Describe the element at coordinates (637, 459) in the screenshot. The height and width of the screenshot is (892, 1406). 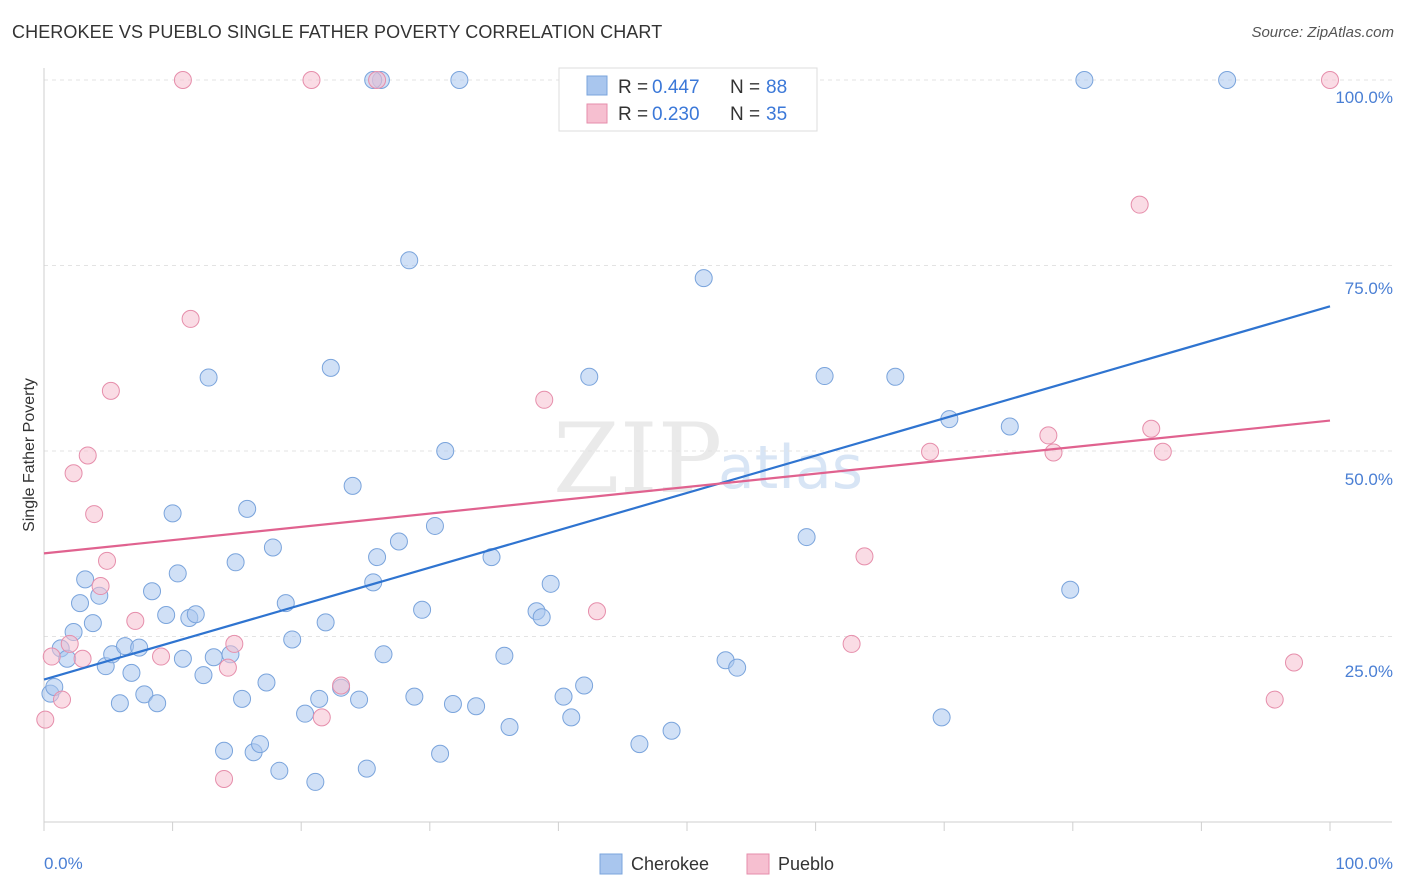
I see `watermark-zip: ZIP` at that location.